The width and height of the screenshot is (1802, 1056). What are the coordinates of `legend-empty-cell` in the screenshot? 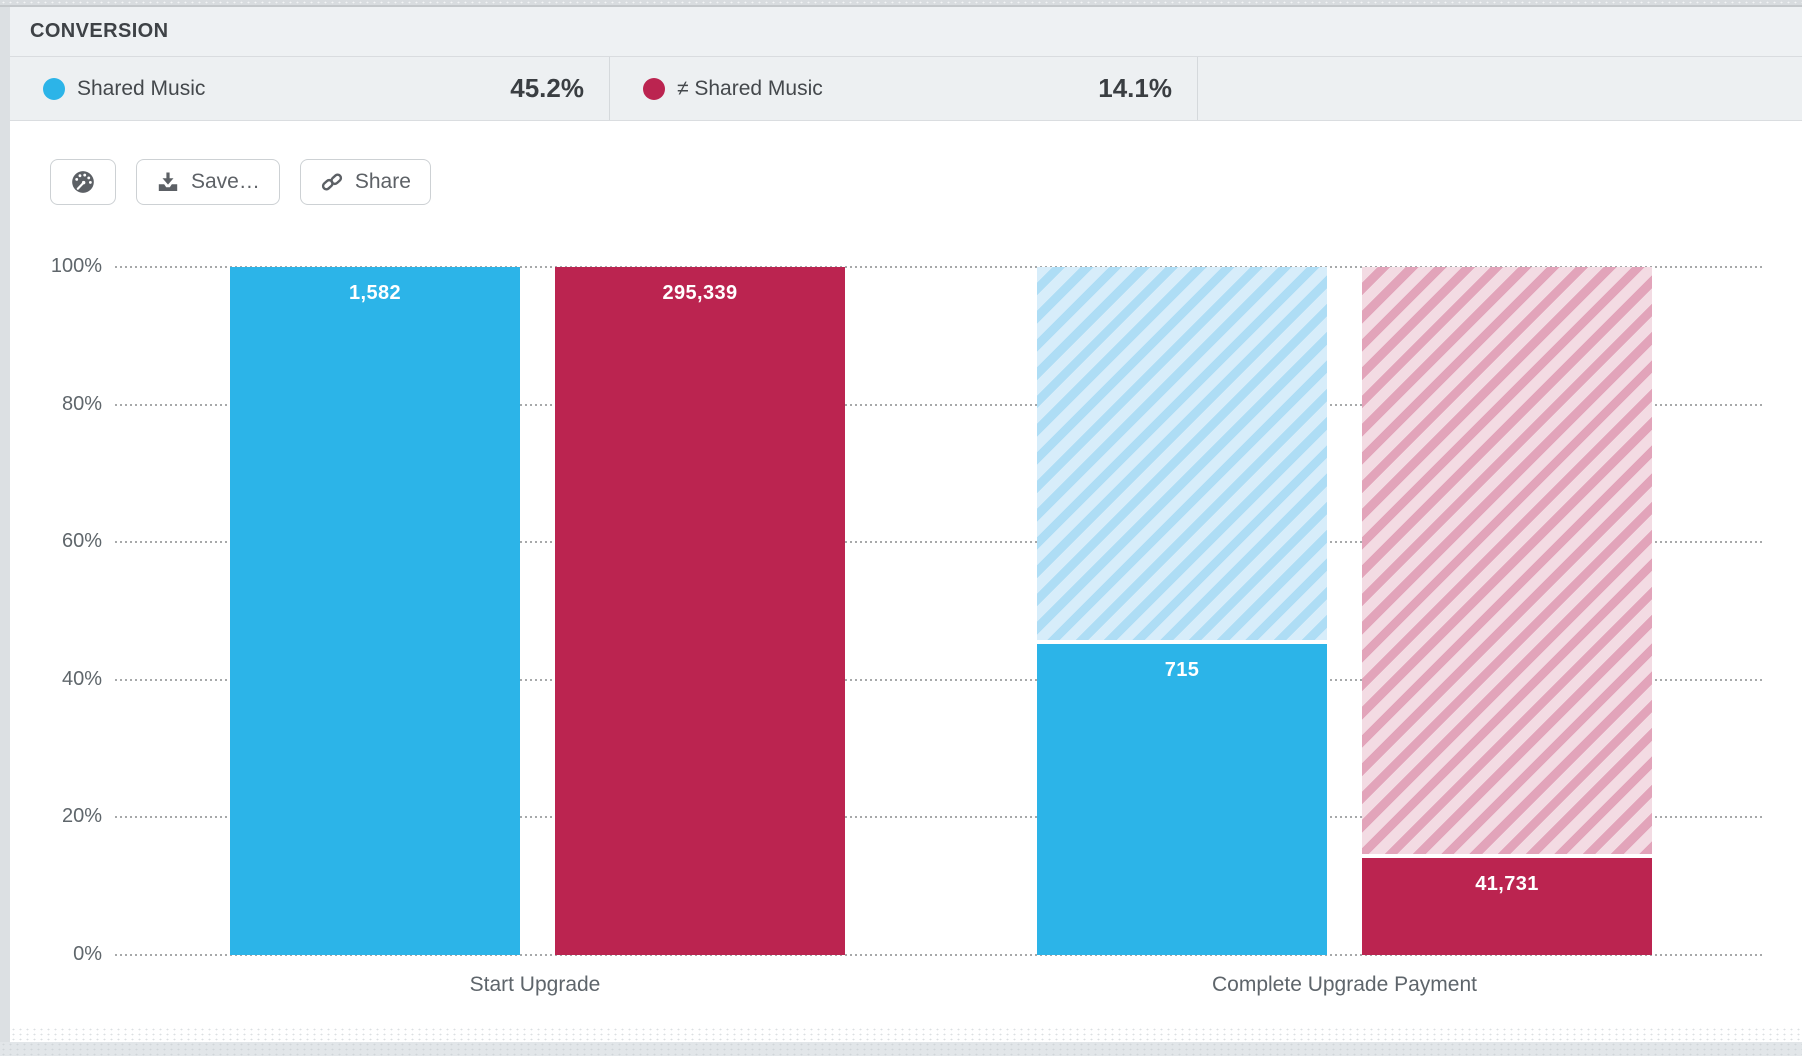 It's located at (1500, 88).